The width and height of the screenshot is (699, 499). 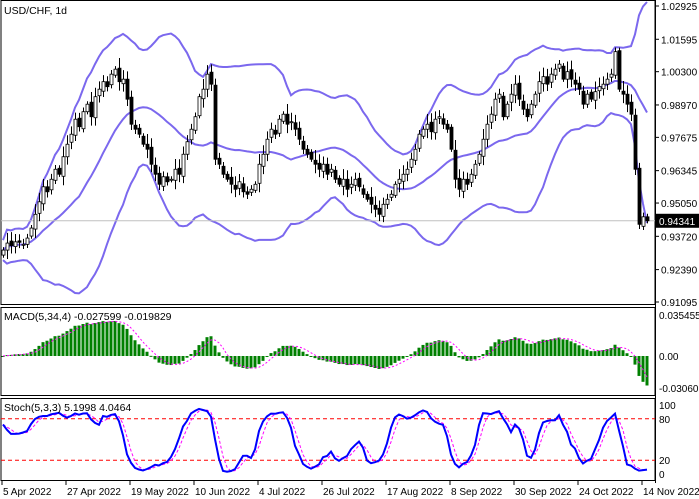 What do you see at coordinates (679, 237) in the screenshot?
I see `price-tick-label: 0.93720` at bounding box center [679, 237].